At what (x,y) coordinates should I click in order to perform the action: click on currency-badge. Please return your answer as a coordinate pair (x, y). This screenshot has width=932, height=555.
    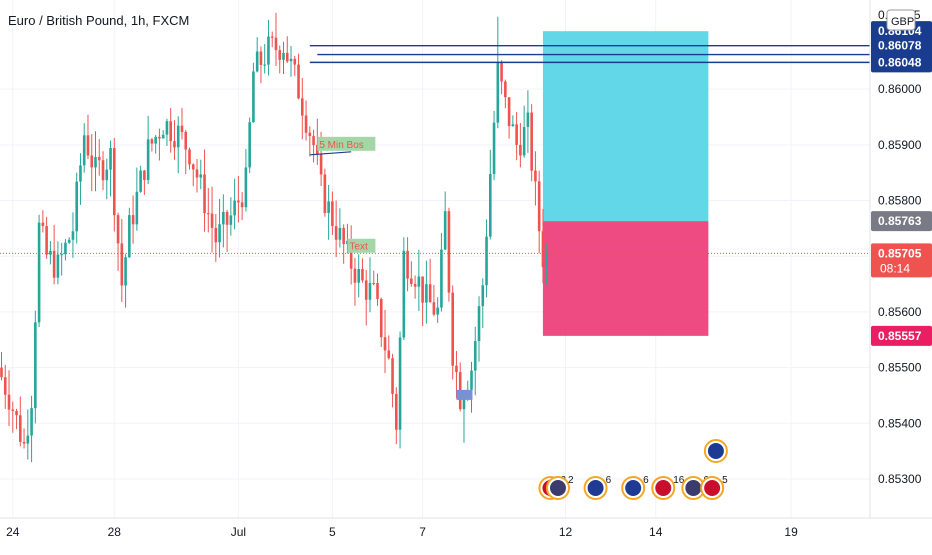
    Looking at the image, I should click on (901, 20).